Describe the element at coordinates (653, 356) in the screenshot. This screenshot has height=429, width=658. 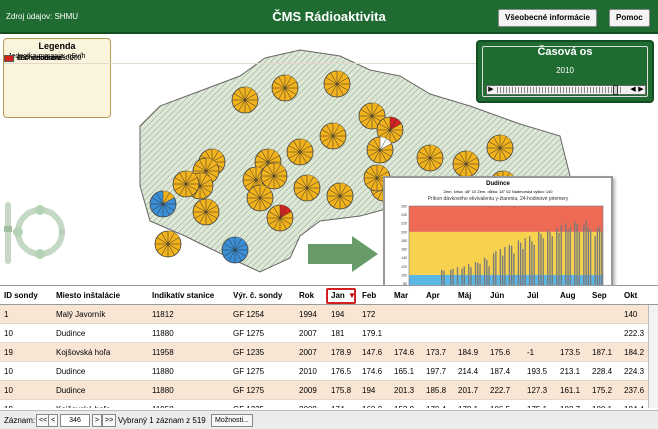
I see `table-scrollbar` at that location.